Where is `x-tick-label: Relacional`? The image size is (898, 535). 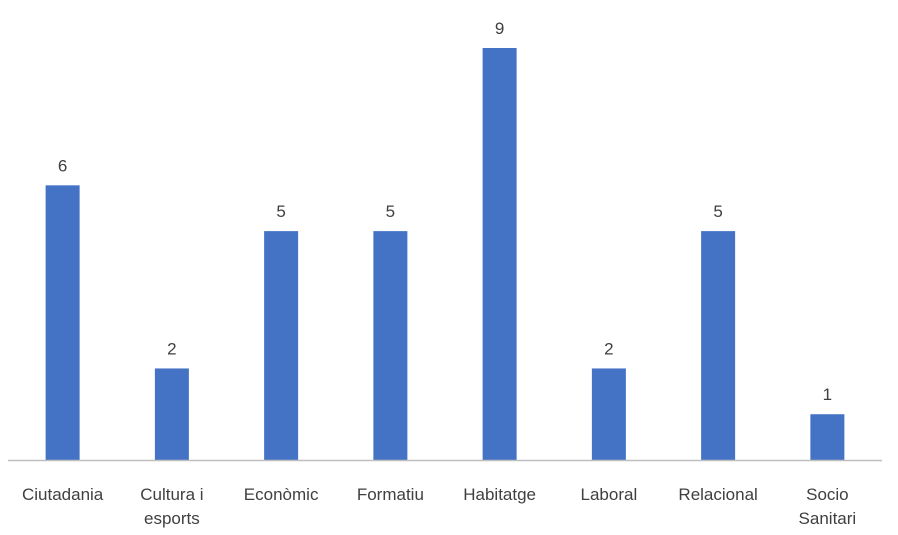 x-tick-label: Relacional is located at coordinates (717, 494).